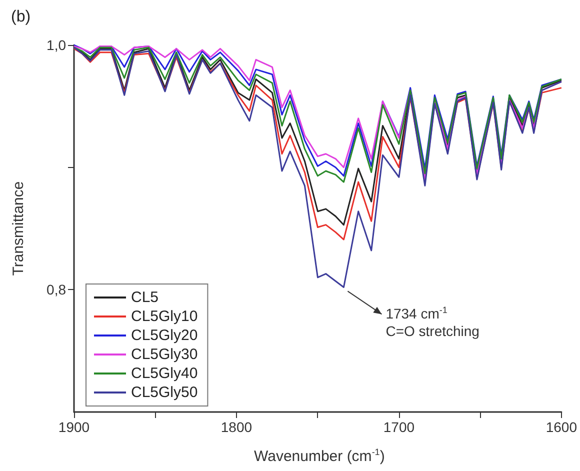 This screenshot has width=580, height=471. Describe the element at coordinates (164, 316) in the screenshot. I see `legend-label: CL5Gly10` at that location.